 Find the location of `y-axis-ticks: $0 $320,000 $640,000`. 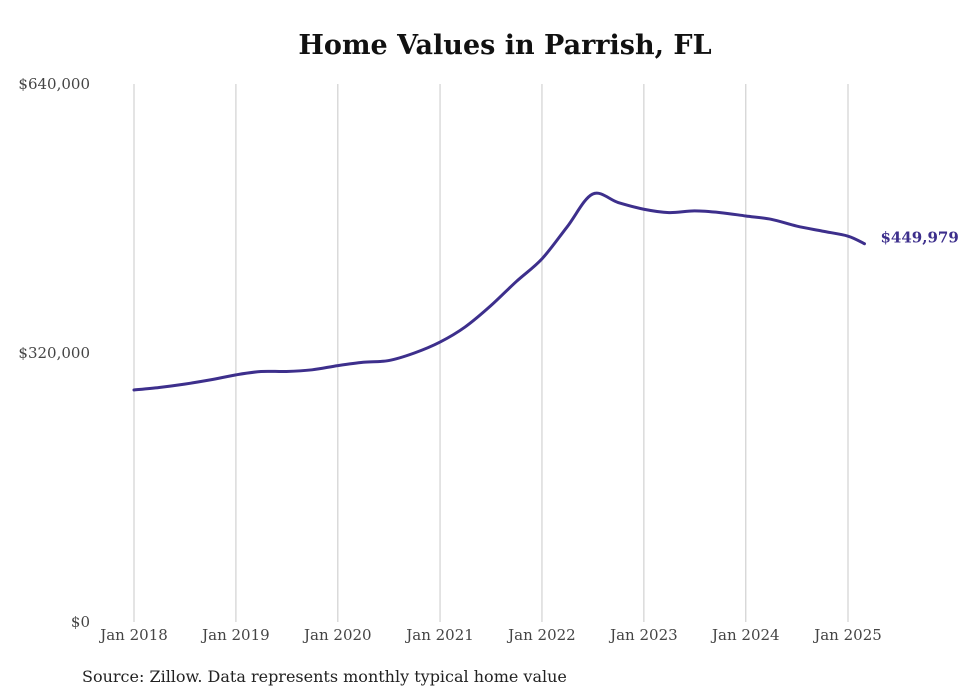

y-axis-ticks: $0 $320,000 $640,000 is located at coordinates (54, 353).